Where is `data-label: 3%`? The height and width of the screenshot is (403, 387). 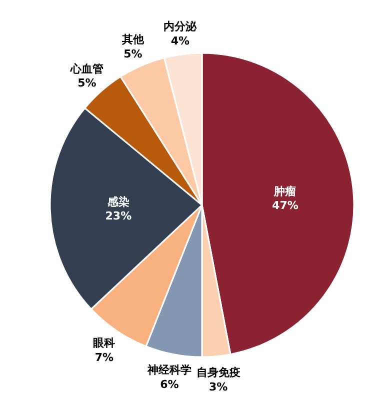 data-label: 3% is located at coordinates (218, 387).